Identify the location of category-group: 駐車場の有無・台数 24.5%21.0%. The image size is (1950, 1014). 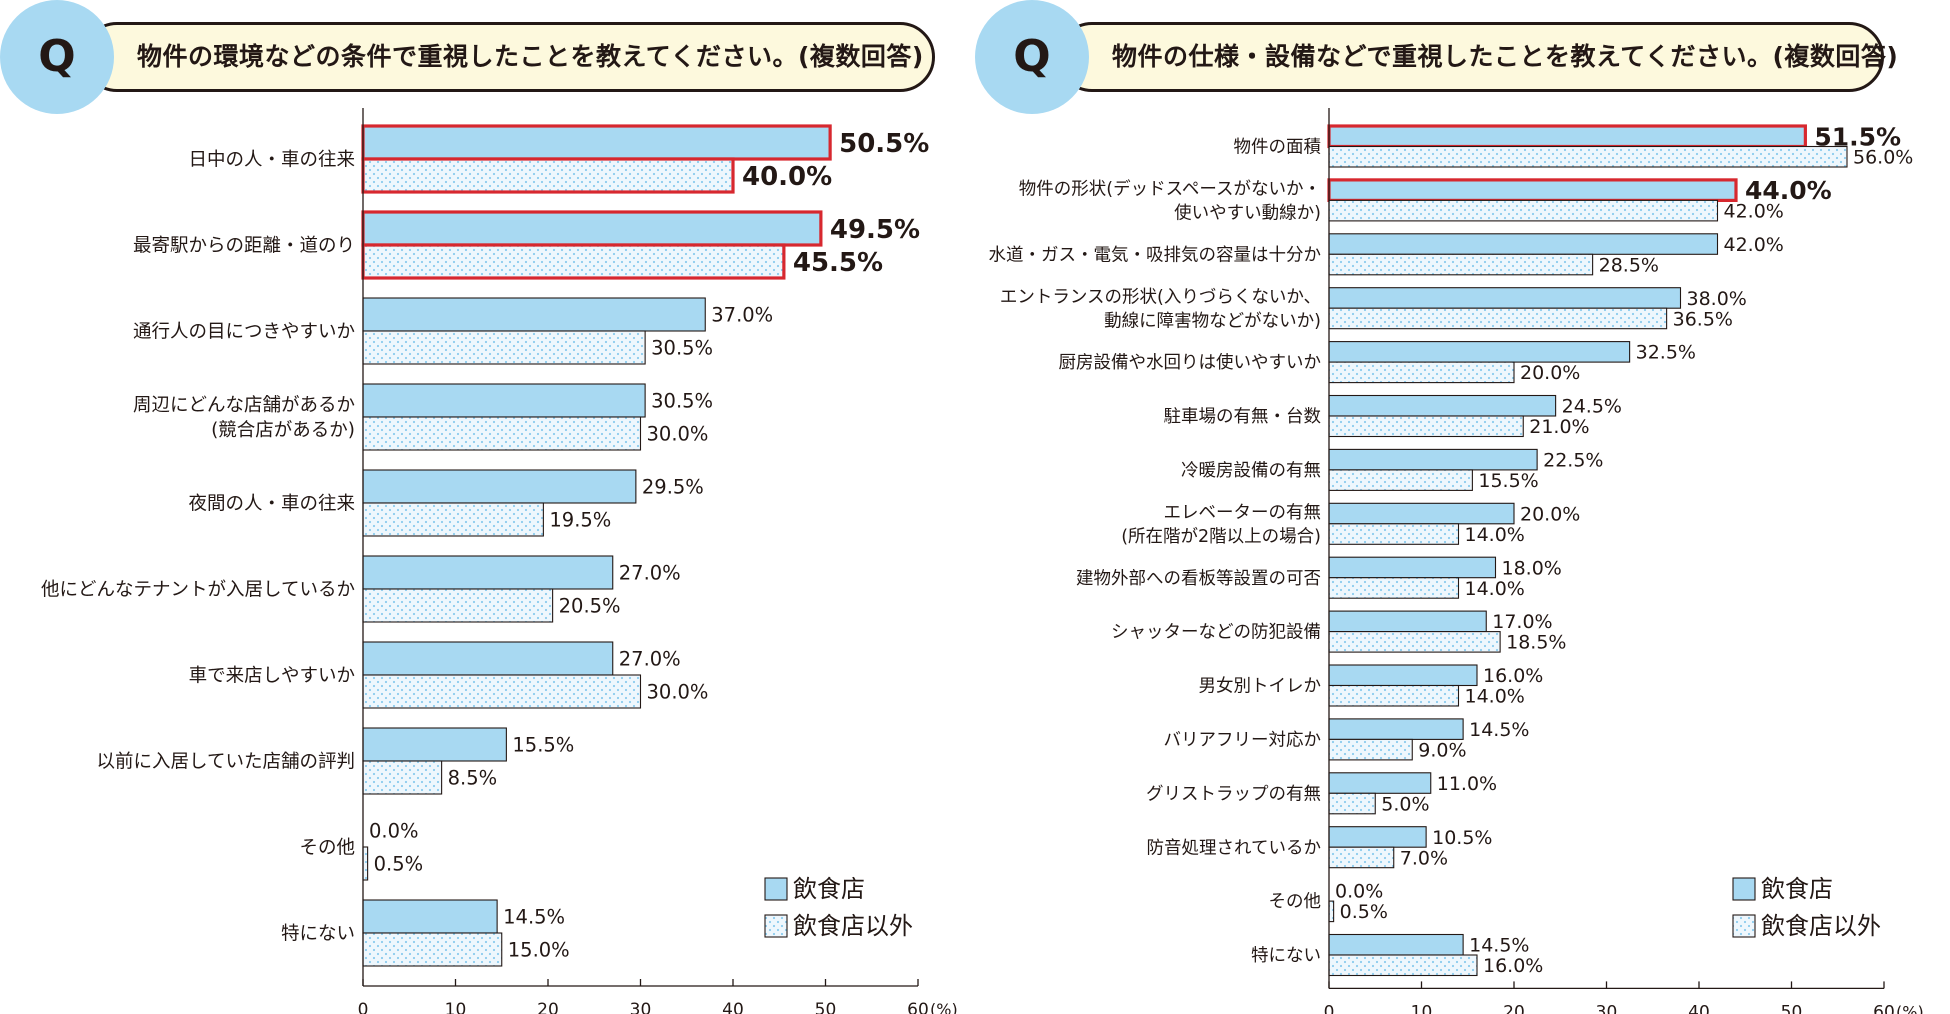
(1393, 416).